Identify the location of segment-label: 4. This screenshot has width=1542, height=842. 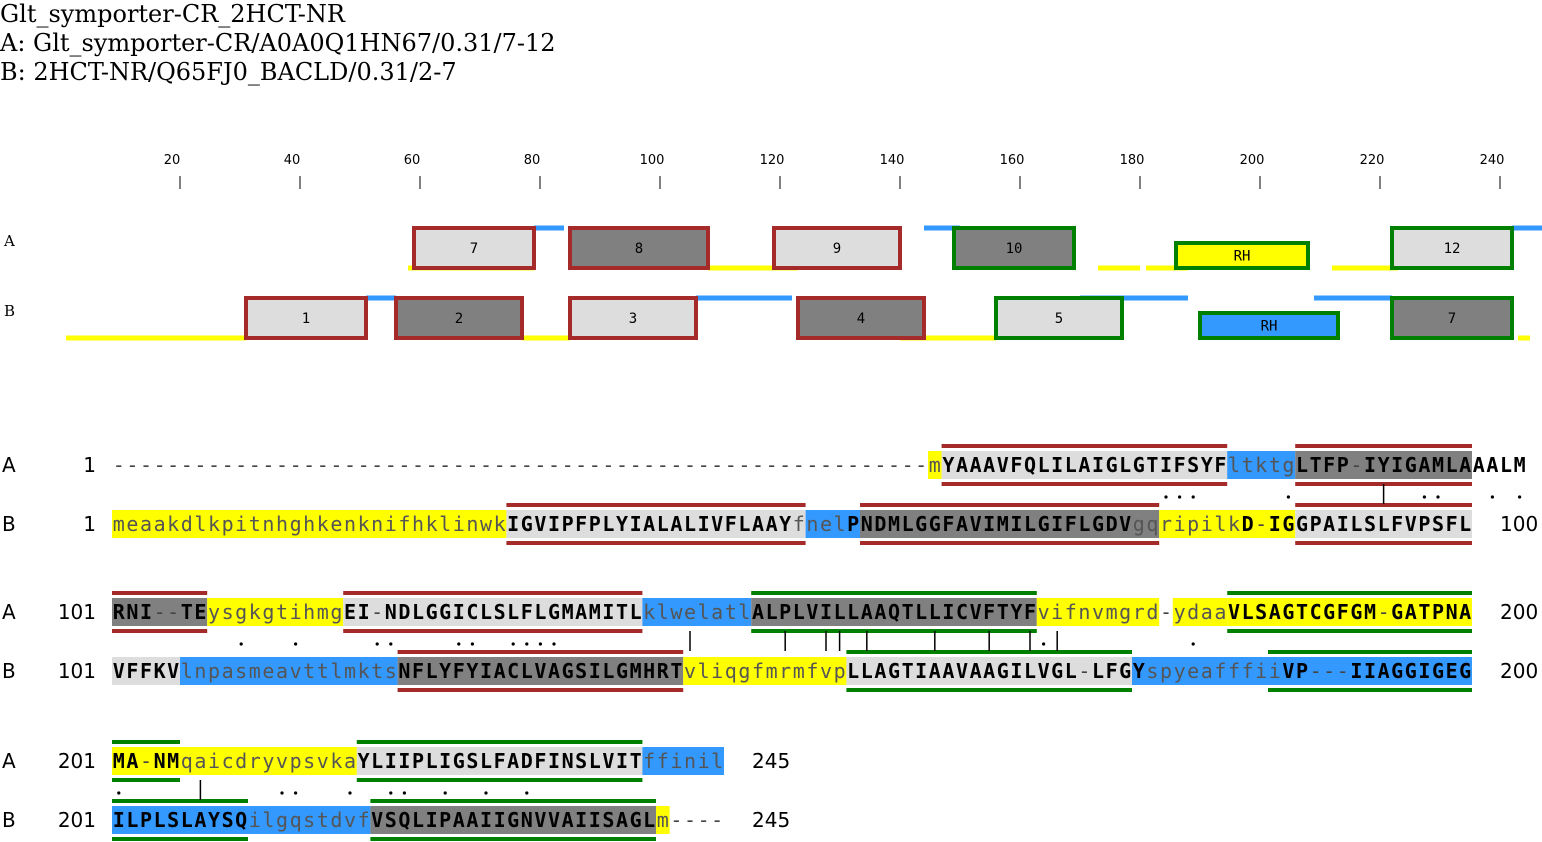
(861, 319).